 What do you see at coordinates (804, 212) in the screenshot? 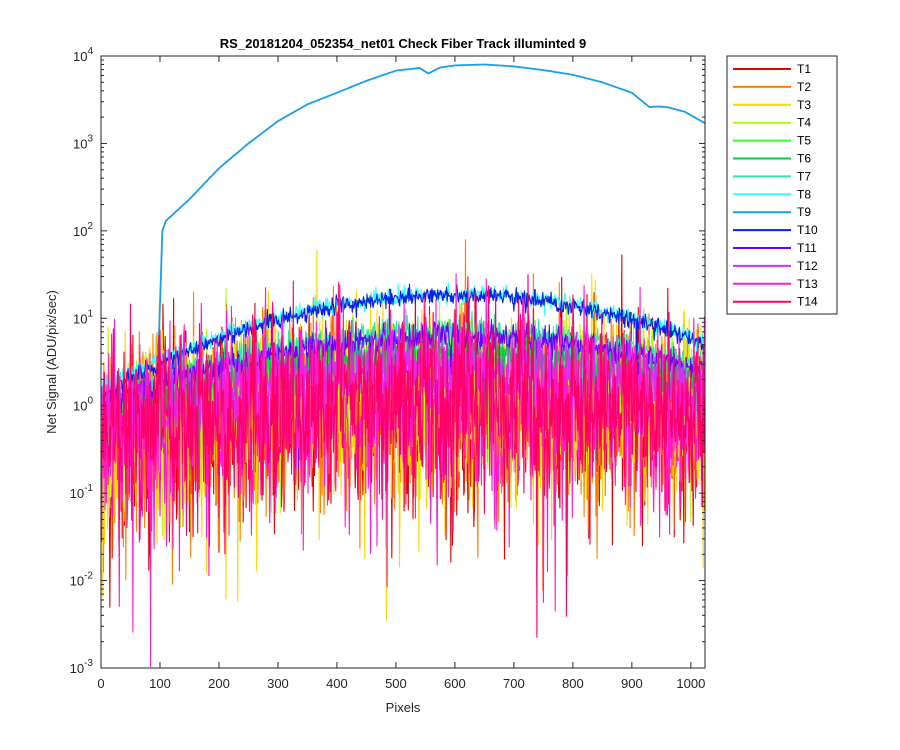
I see `legend-label-t9: T9` at bounding box center [804, 212].